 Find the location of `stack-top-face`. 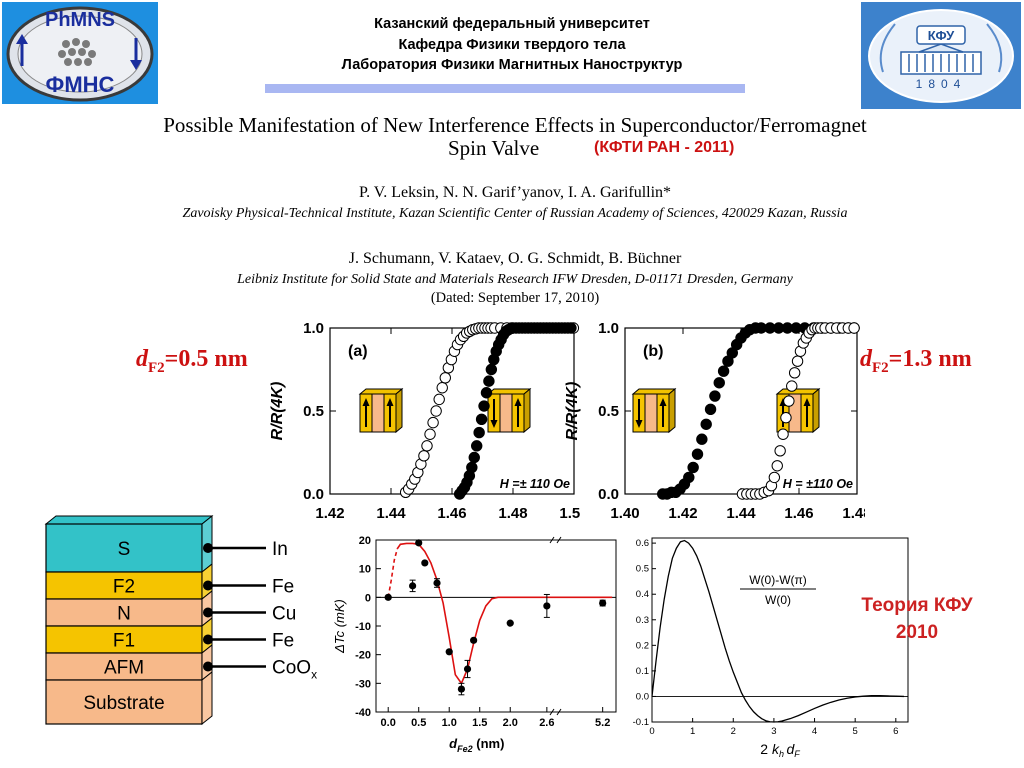

stack-top-face is located at coordinates (129, 520).